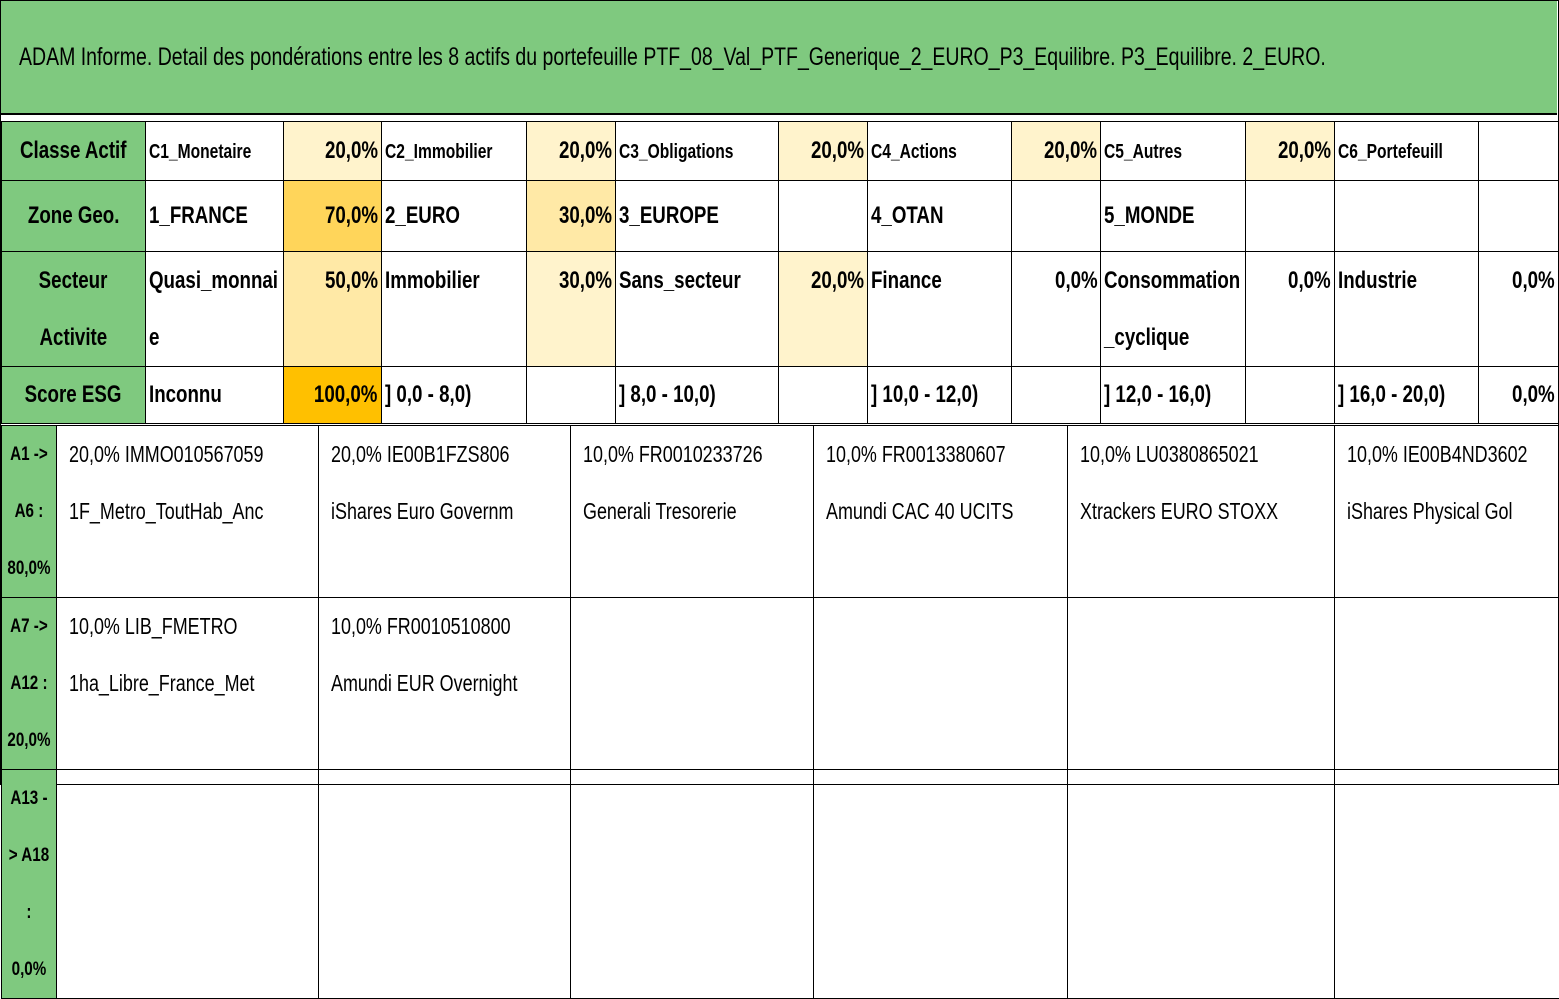 The image size is (1559, 999). I want to click on esg-name: ] 8,0 - 10,0), so click(696, 395).